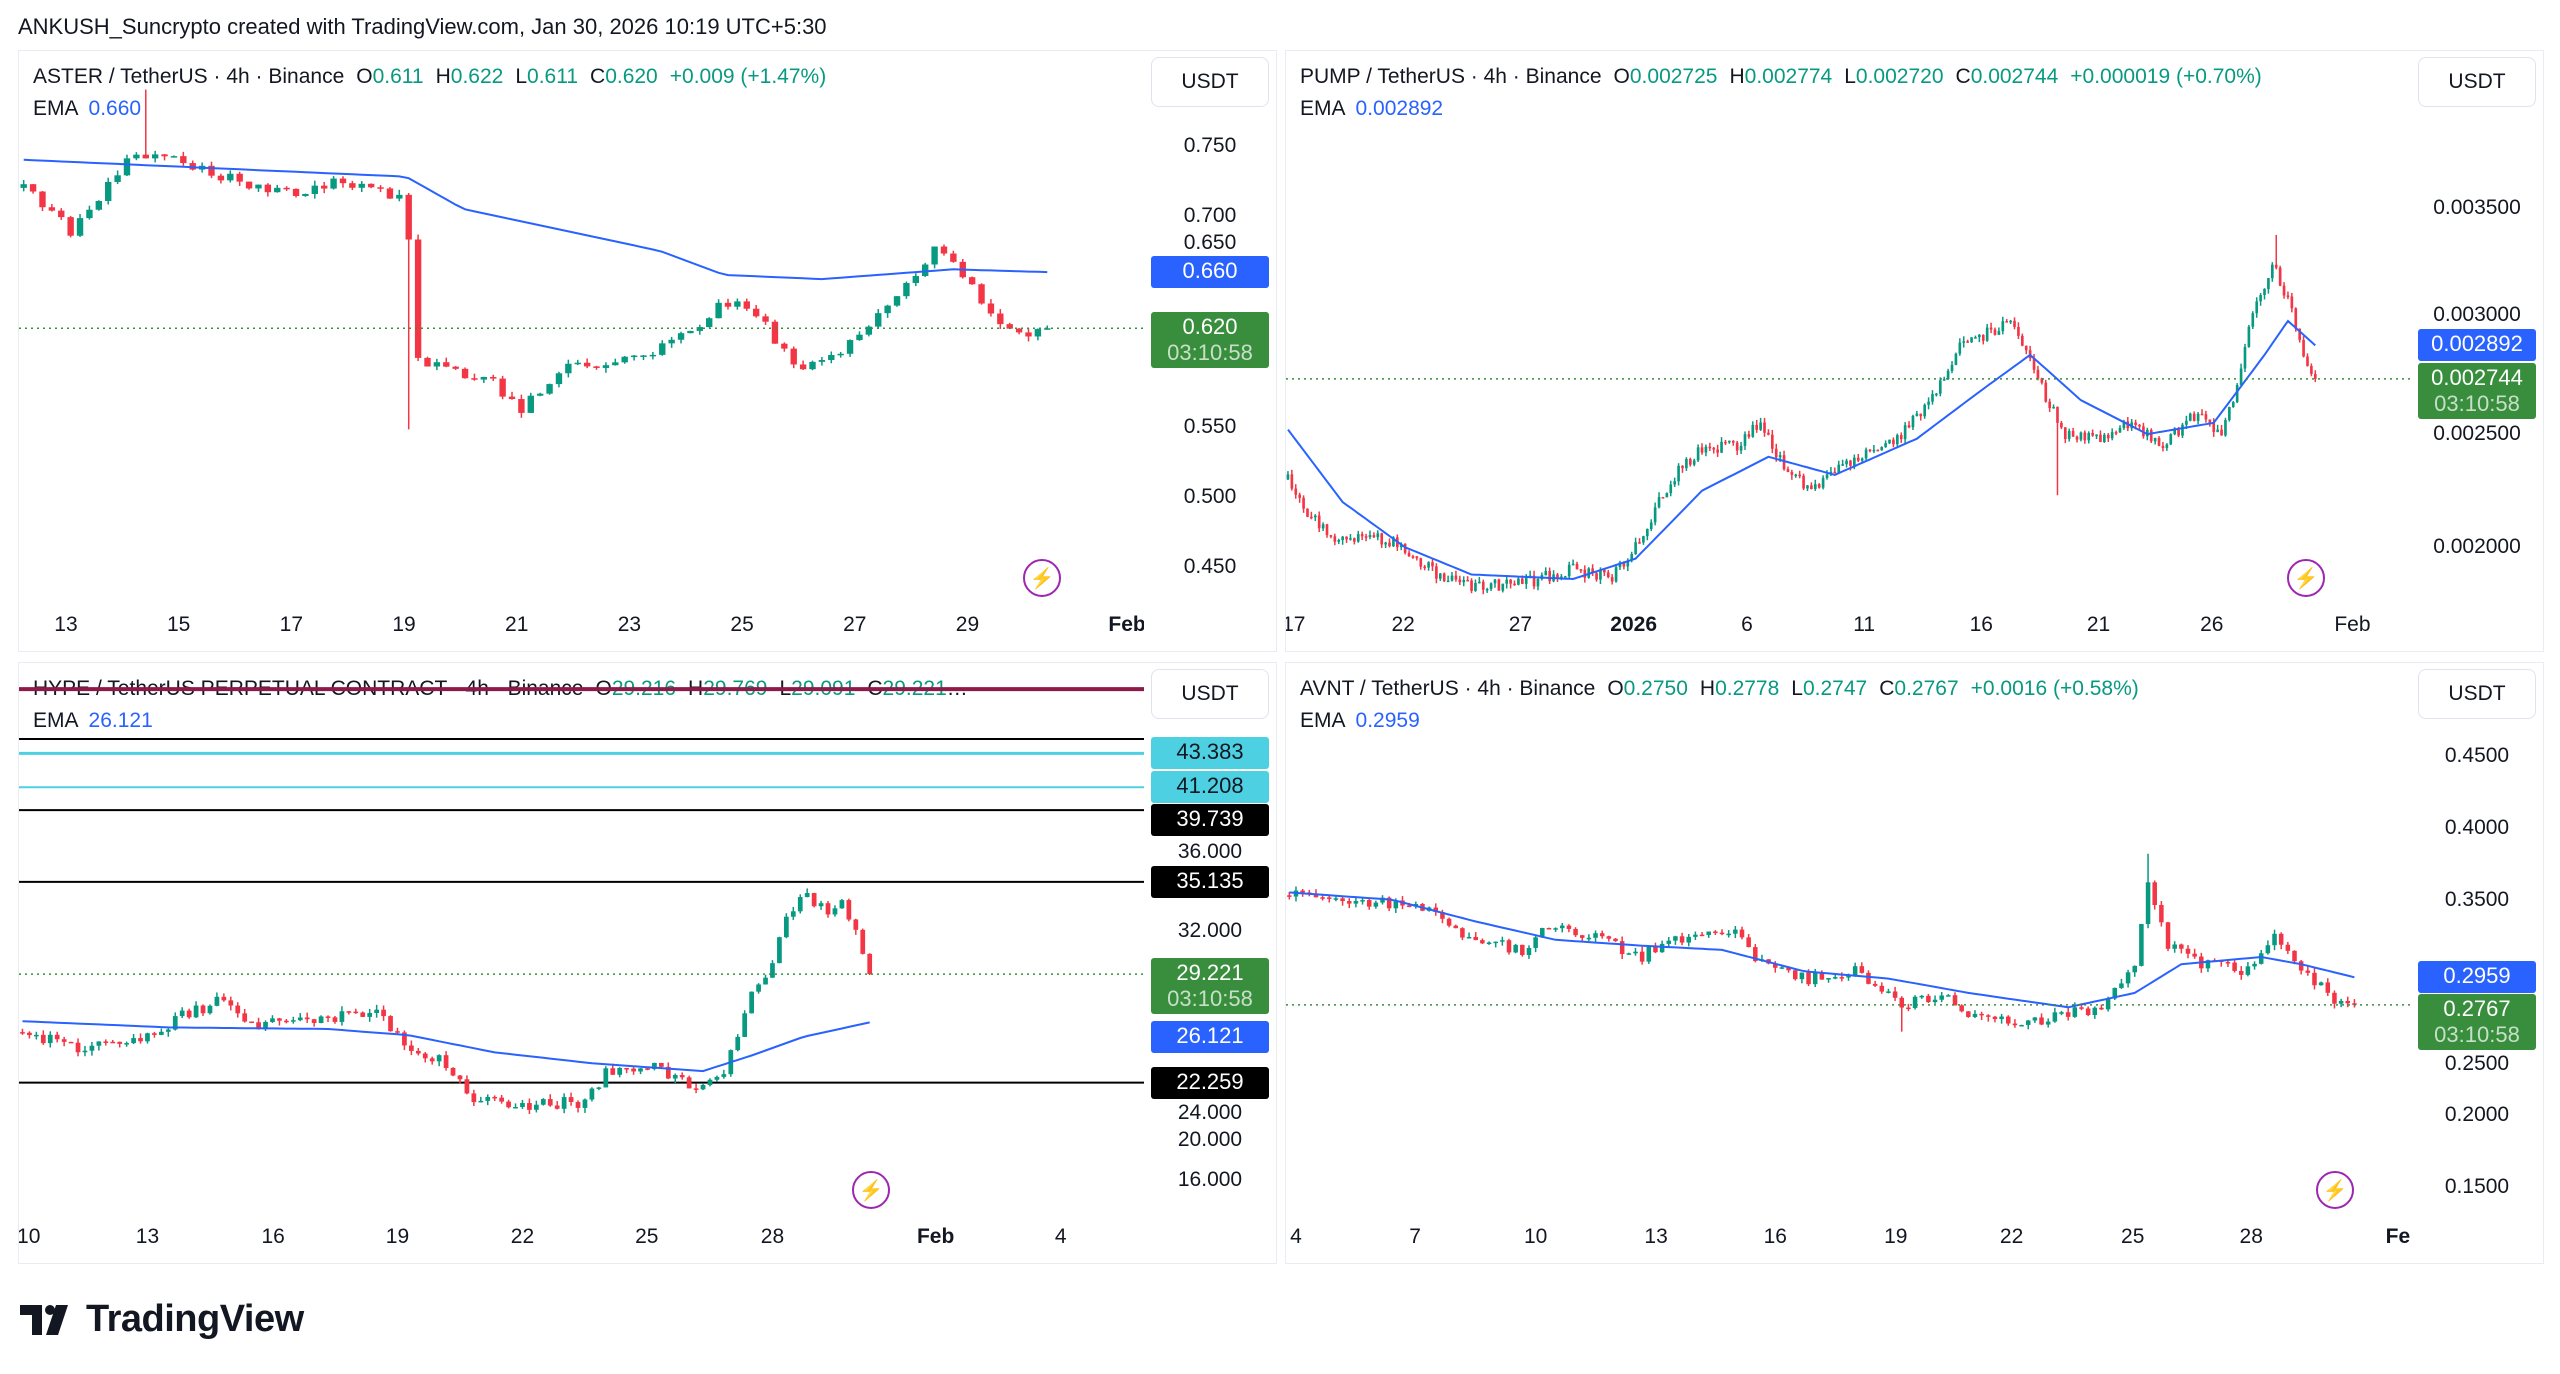 The image size is (2560, 1374). Describe the element at coordinates (1981, 624) in the screenshot. I see `time-tick: 16` at that location.